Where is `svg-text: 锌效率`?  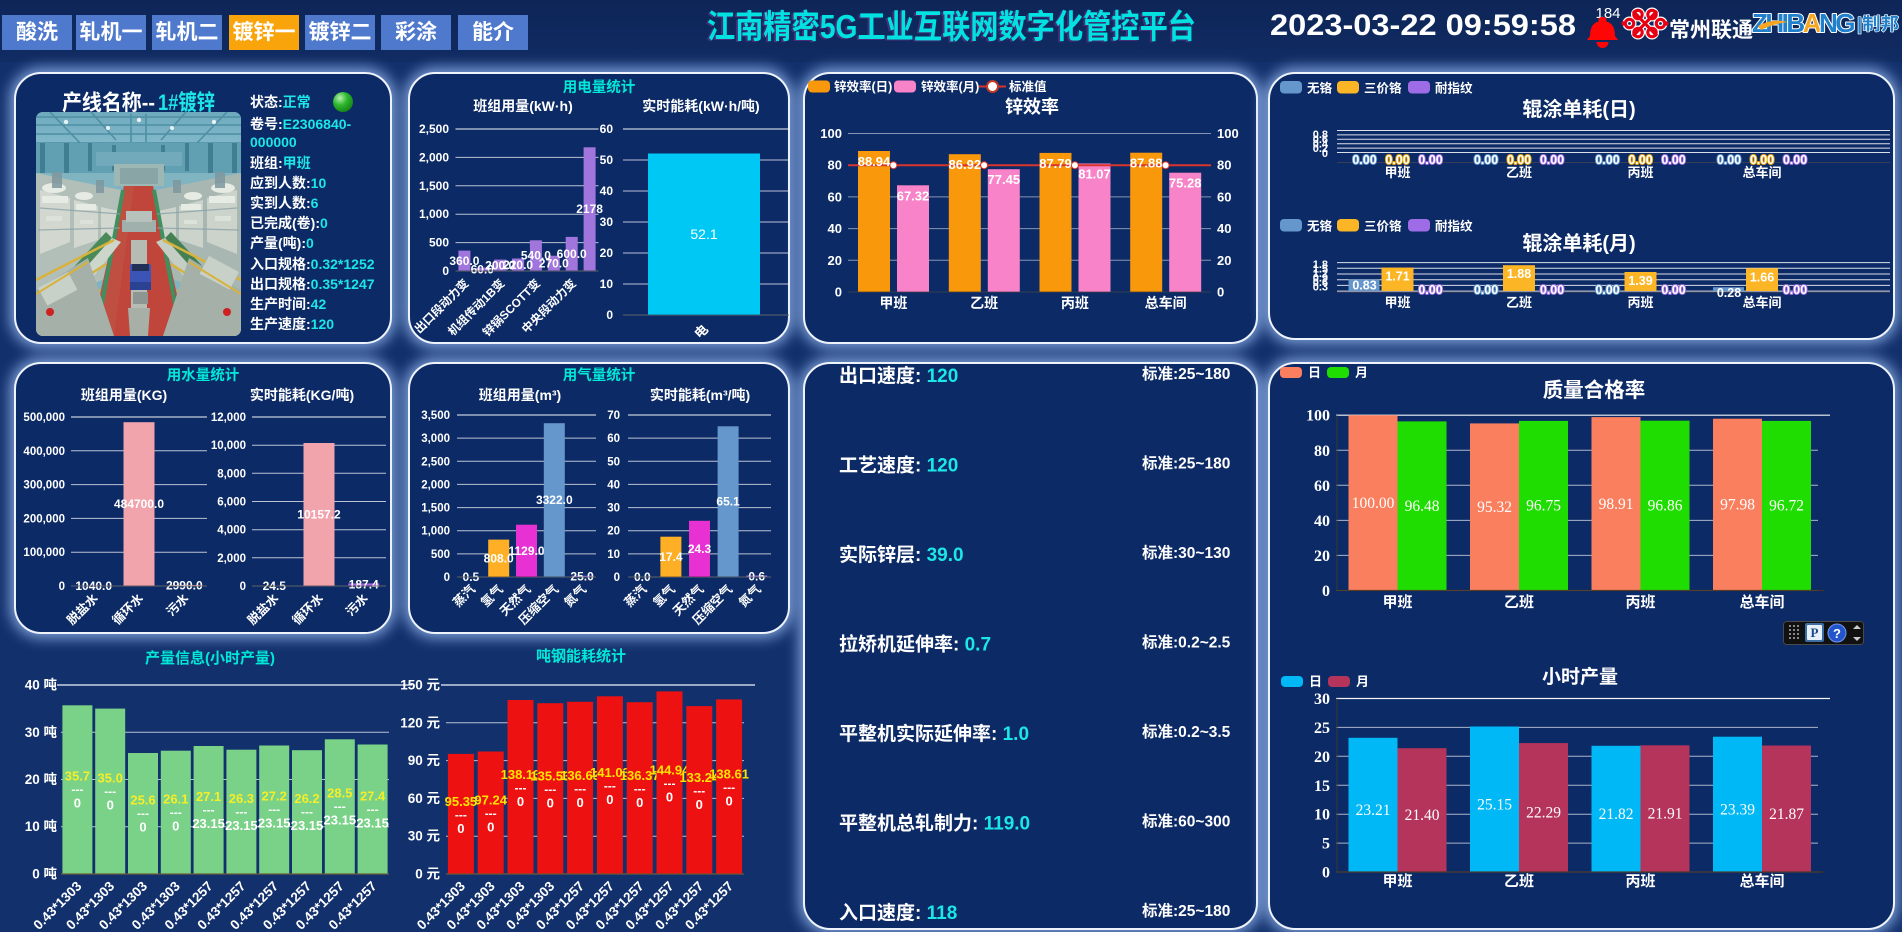
svg-text: 锌效率 is located at coordinates (1032, 107).